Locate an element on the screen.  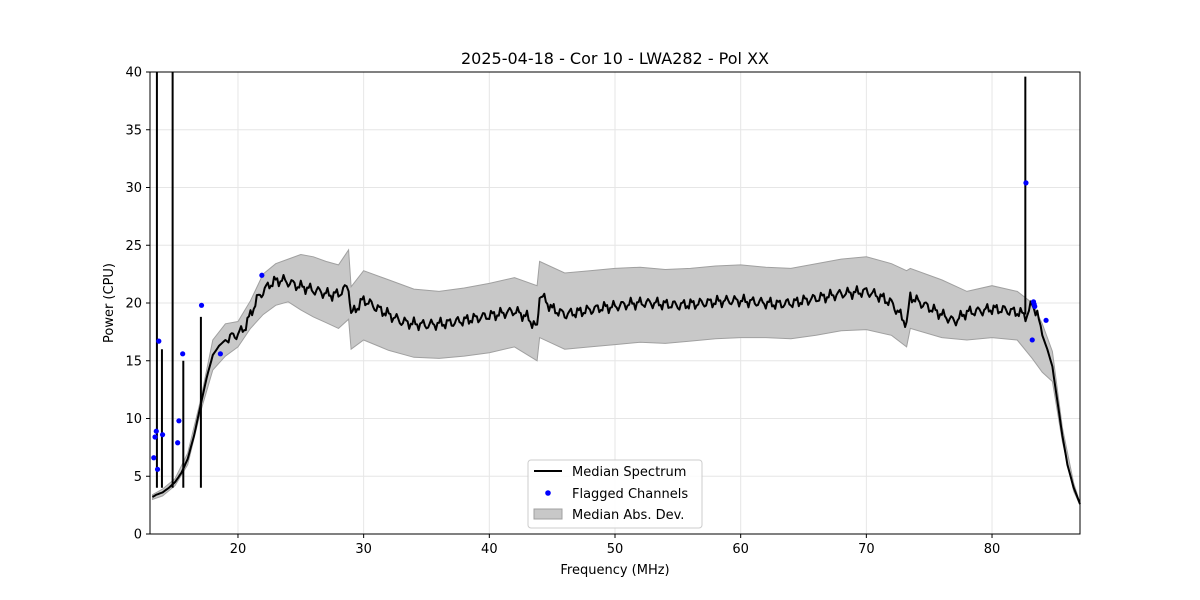
y-tick-label: 25 is located at coordinates (133, 246).